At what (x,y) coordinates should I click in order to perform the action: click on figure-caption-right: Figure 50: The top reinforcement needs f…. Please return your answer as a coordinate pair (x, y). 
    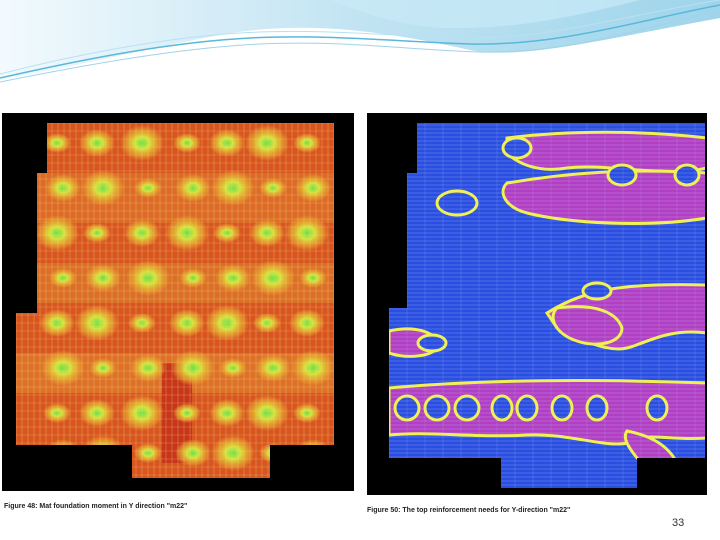
    Looking at the image, I should click on (469, 510).